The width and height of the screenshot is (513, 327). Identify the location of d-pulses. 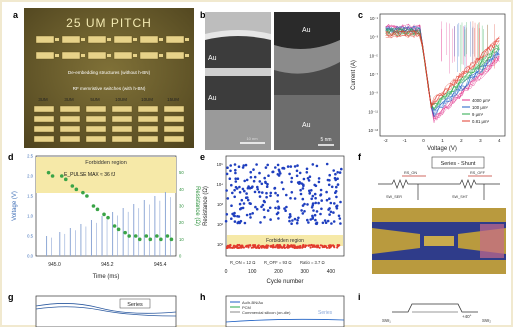
(108, 224).